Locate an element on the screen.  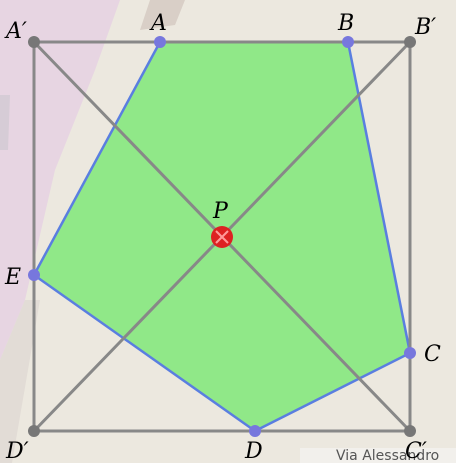
label-d-prime: D′ is located at coordinates (17, 451).